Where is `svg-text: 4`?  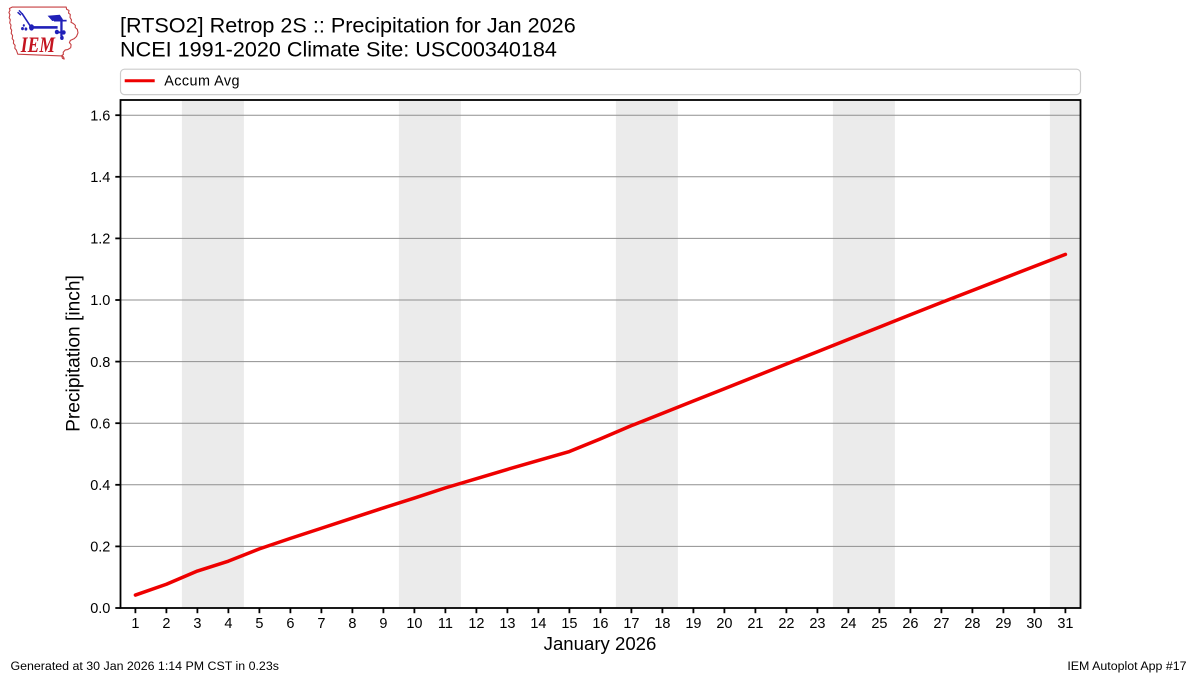 svg-text: 4 is located at coordinates (228, 624).